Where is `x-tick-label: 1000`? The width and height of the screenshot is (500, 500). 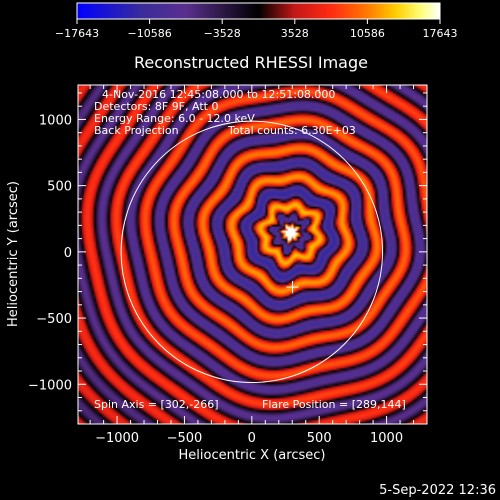
x-tick-label: 1000 is located at coordinates (386, 438).